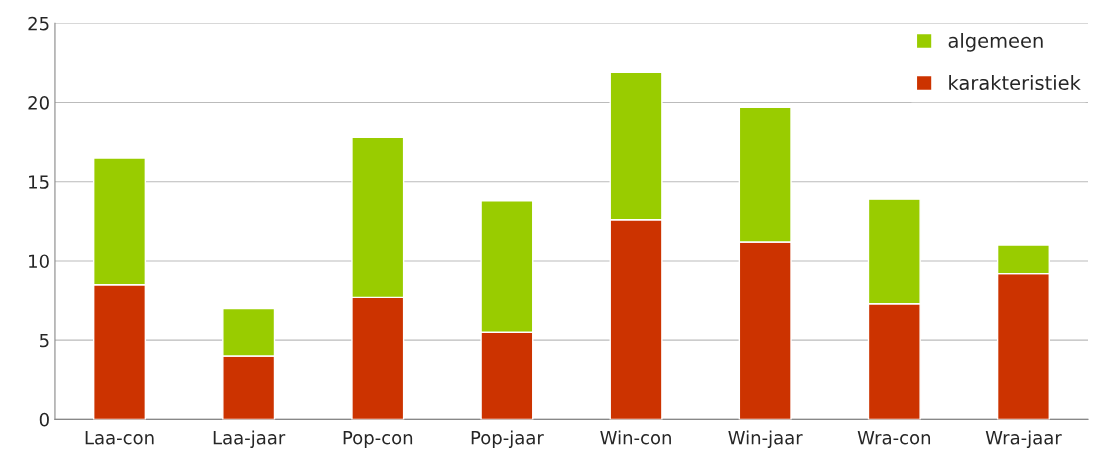 The width and height of the screenshot is (1099, 466). I want to click on x-tick-label: Pop-jaar, so click(507, 439).